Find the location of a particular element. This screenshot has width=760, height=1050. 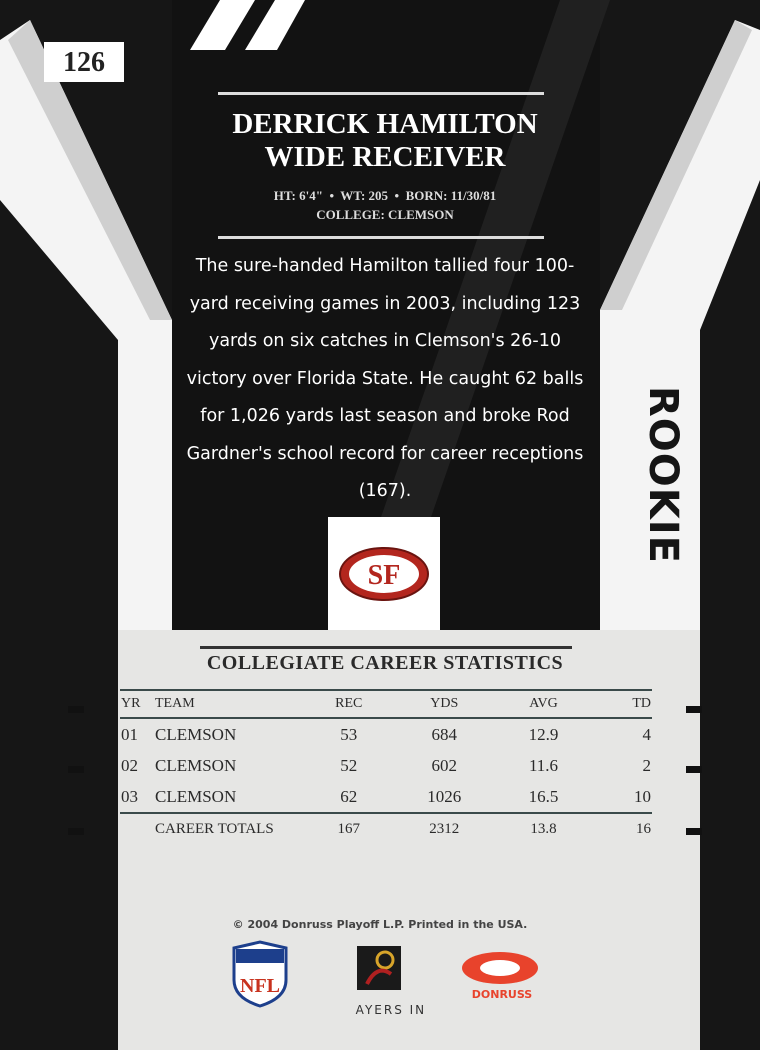

player-header: DERRICK HAMILTON WIDE RECEIVER is located at coordinates (385, 141).